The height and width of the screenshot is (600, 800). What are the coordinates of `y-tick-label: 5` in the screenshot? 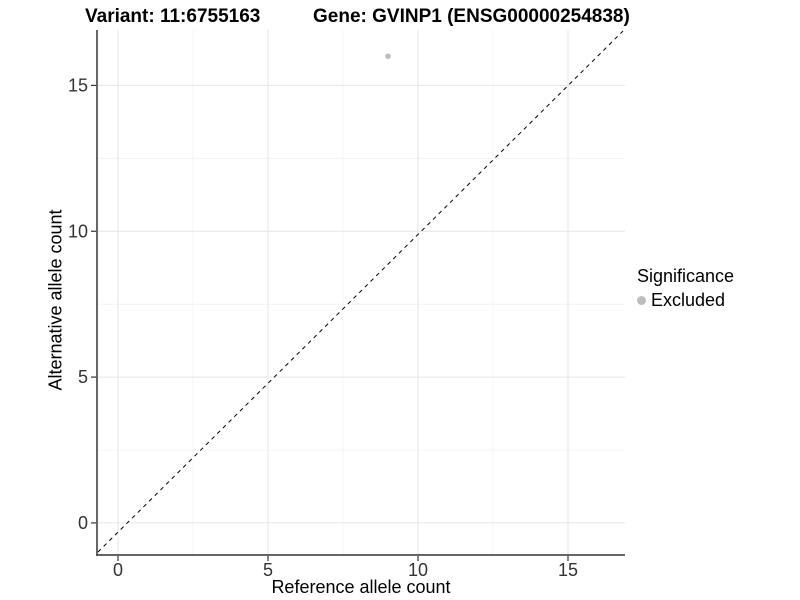 It's located at (83, 377).